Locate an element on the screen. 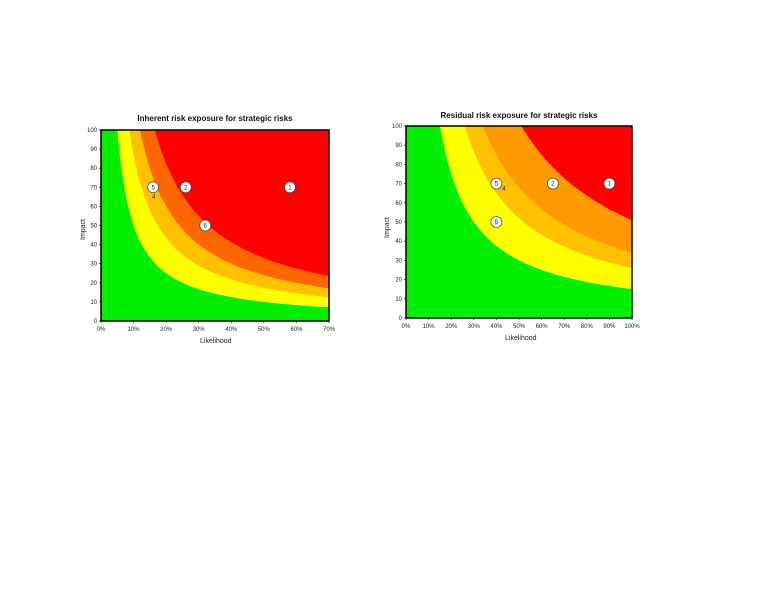 This screenshot has height=594, width=768. x-tick-label: 80% is located at coordinates (587, 327).